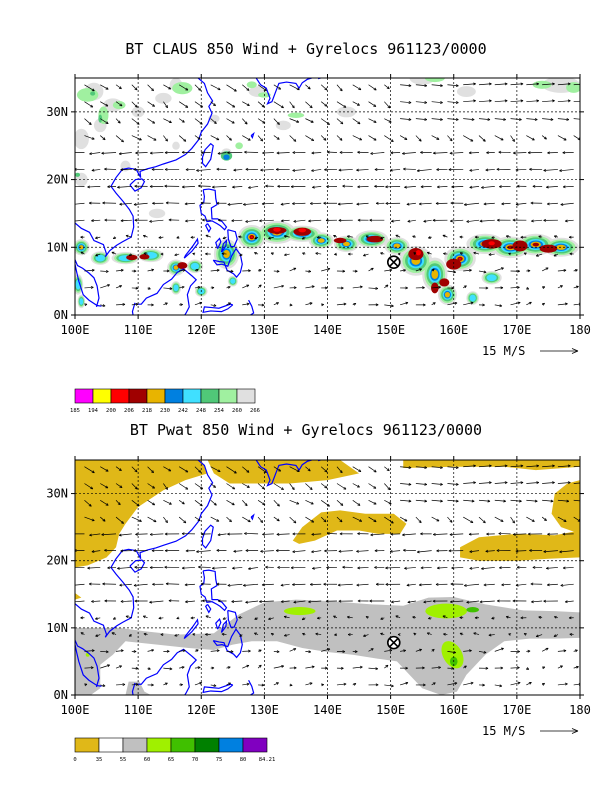 The height and width of the screenshot is (792, 612). What do you see at coordinates (147, 411) in the screenshot?
I see `colorbar-label: 218` at bounding box center [147, 411].